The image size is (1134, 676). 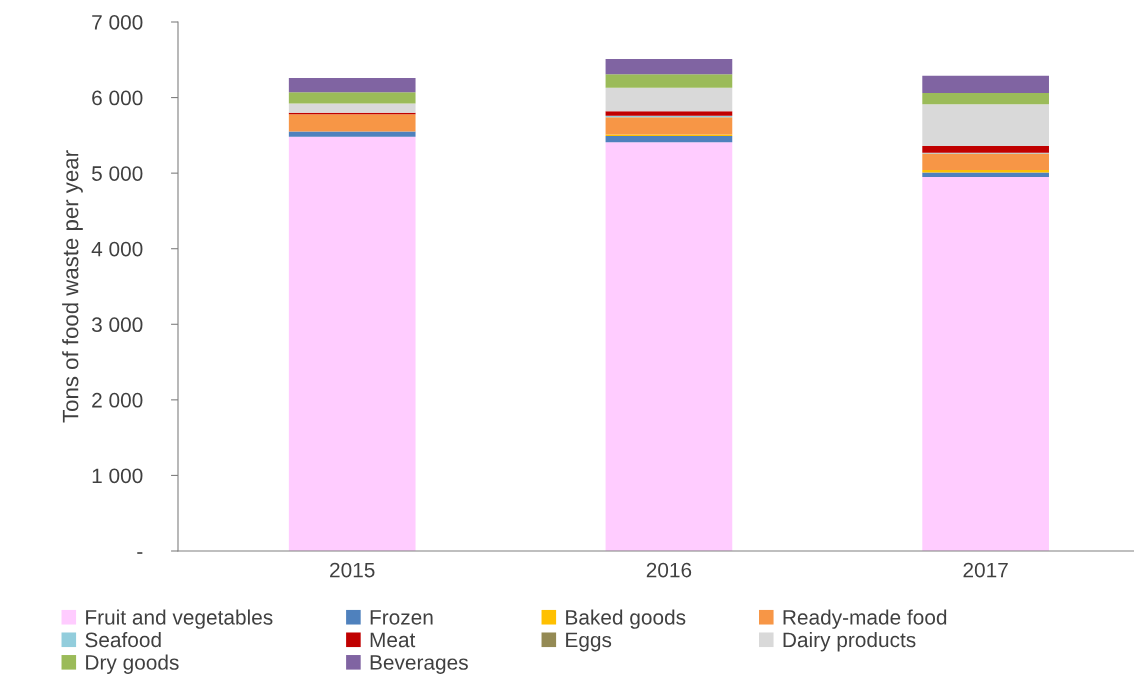 I want to click on y-tick-label: 4 000, so click(x=117, y=249).